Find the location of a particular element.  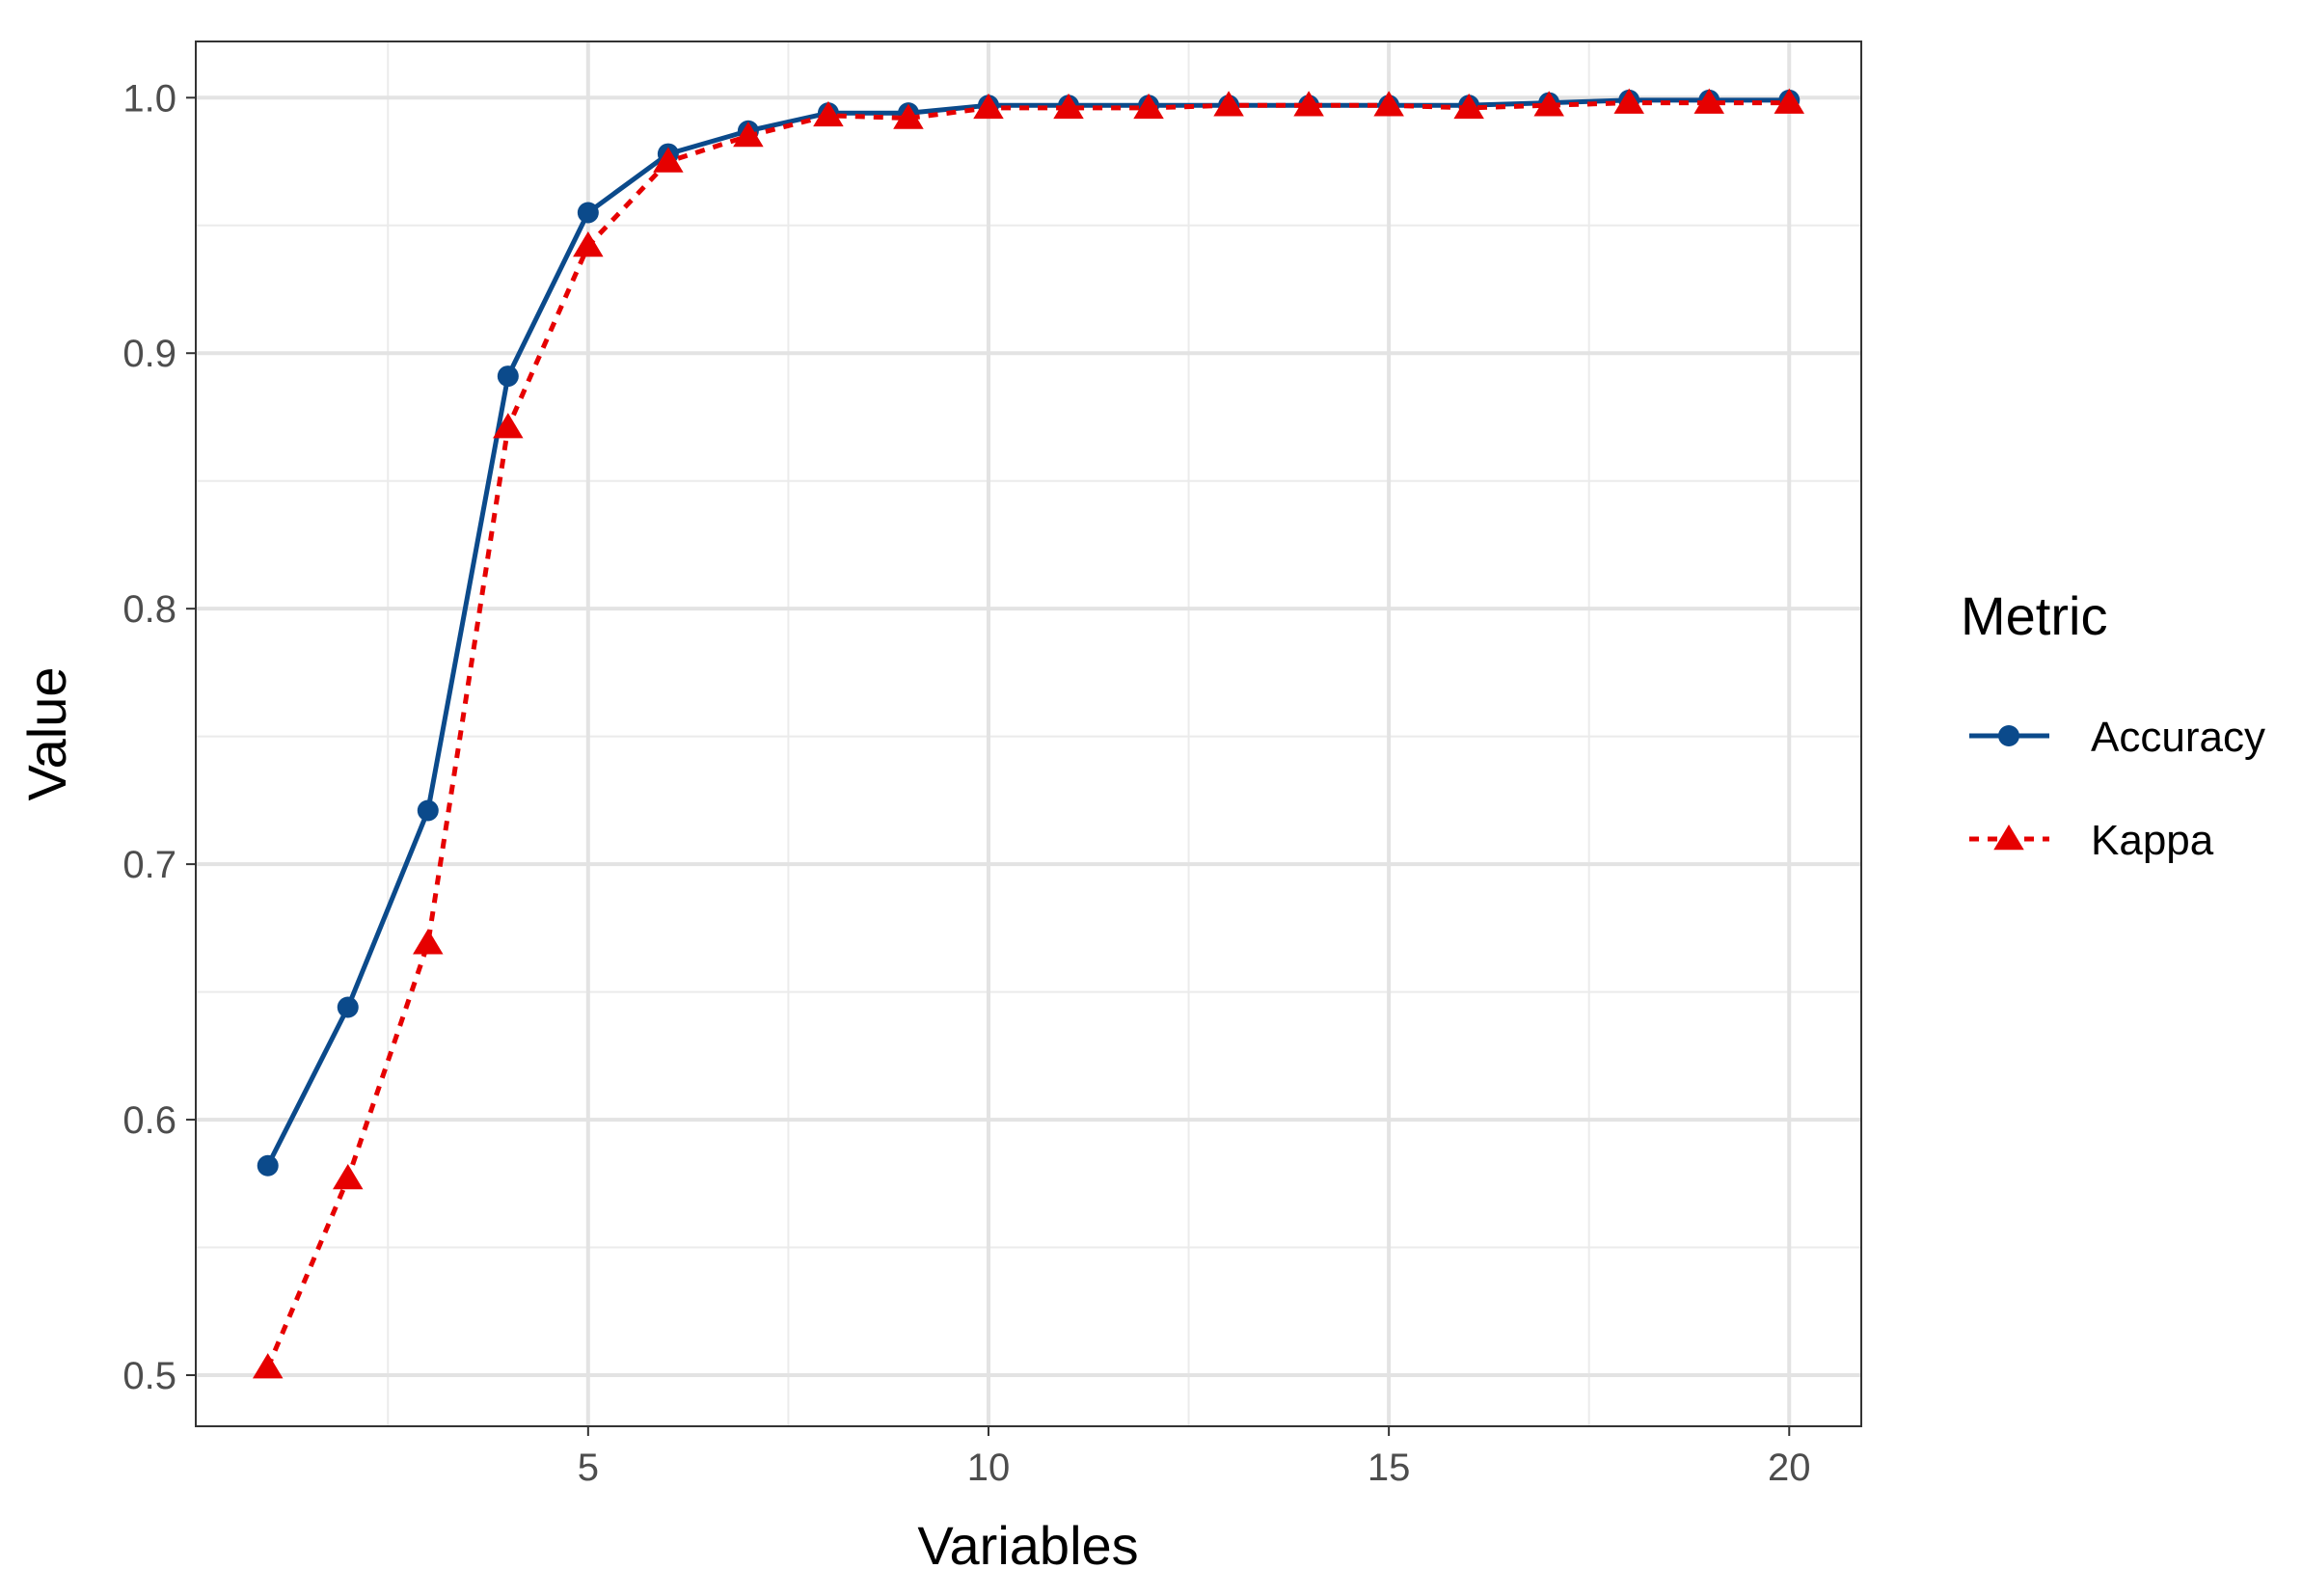

legend-key-marker-accuracy is located at coordinates (2008, 736).